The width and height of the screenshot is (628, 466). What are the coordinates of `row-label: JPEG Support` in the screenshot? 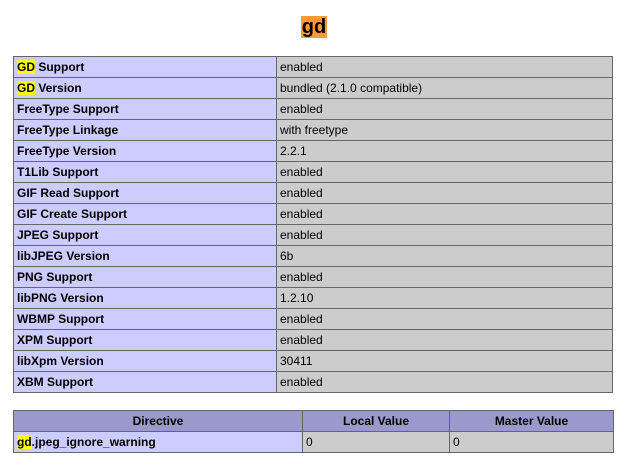 It's located at (145, 235).